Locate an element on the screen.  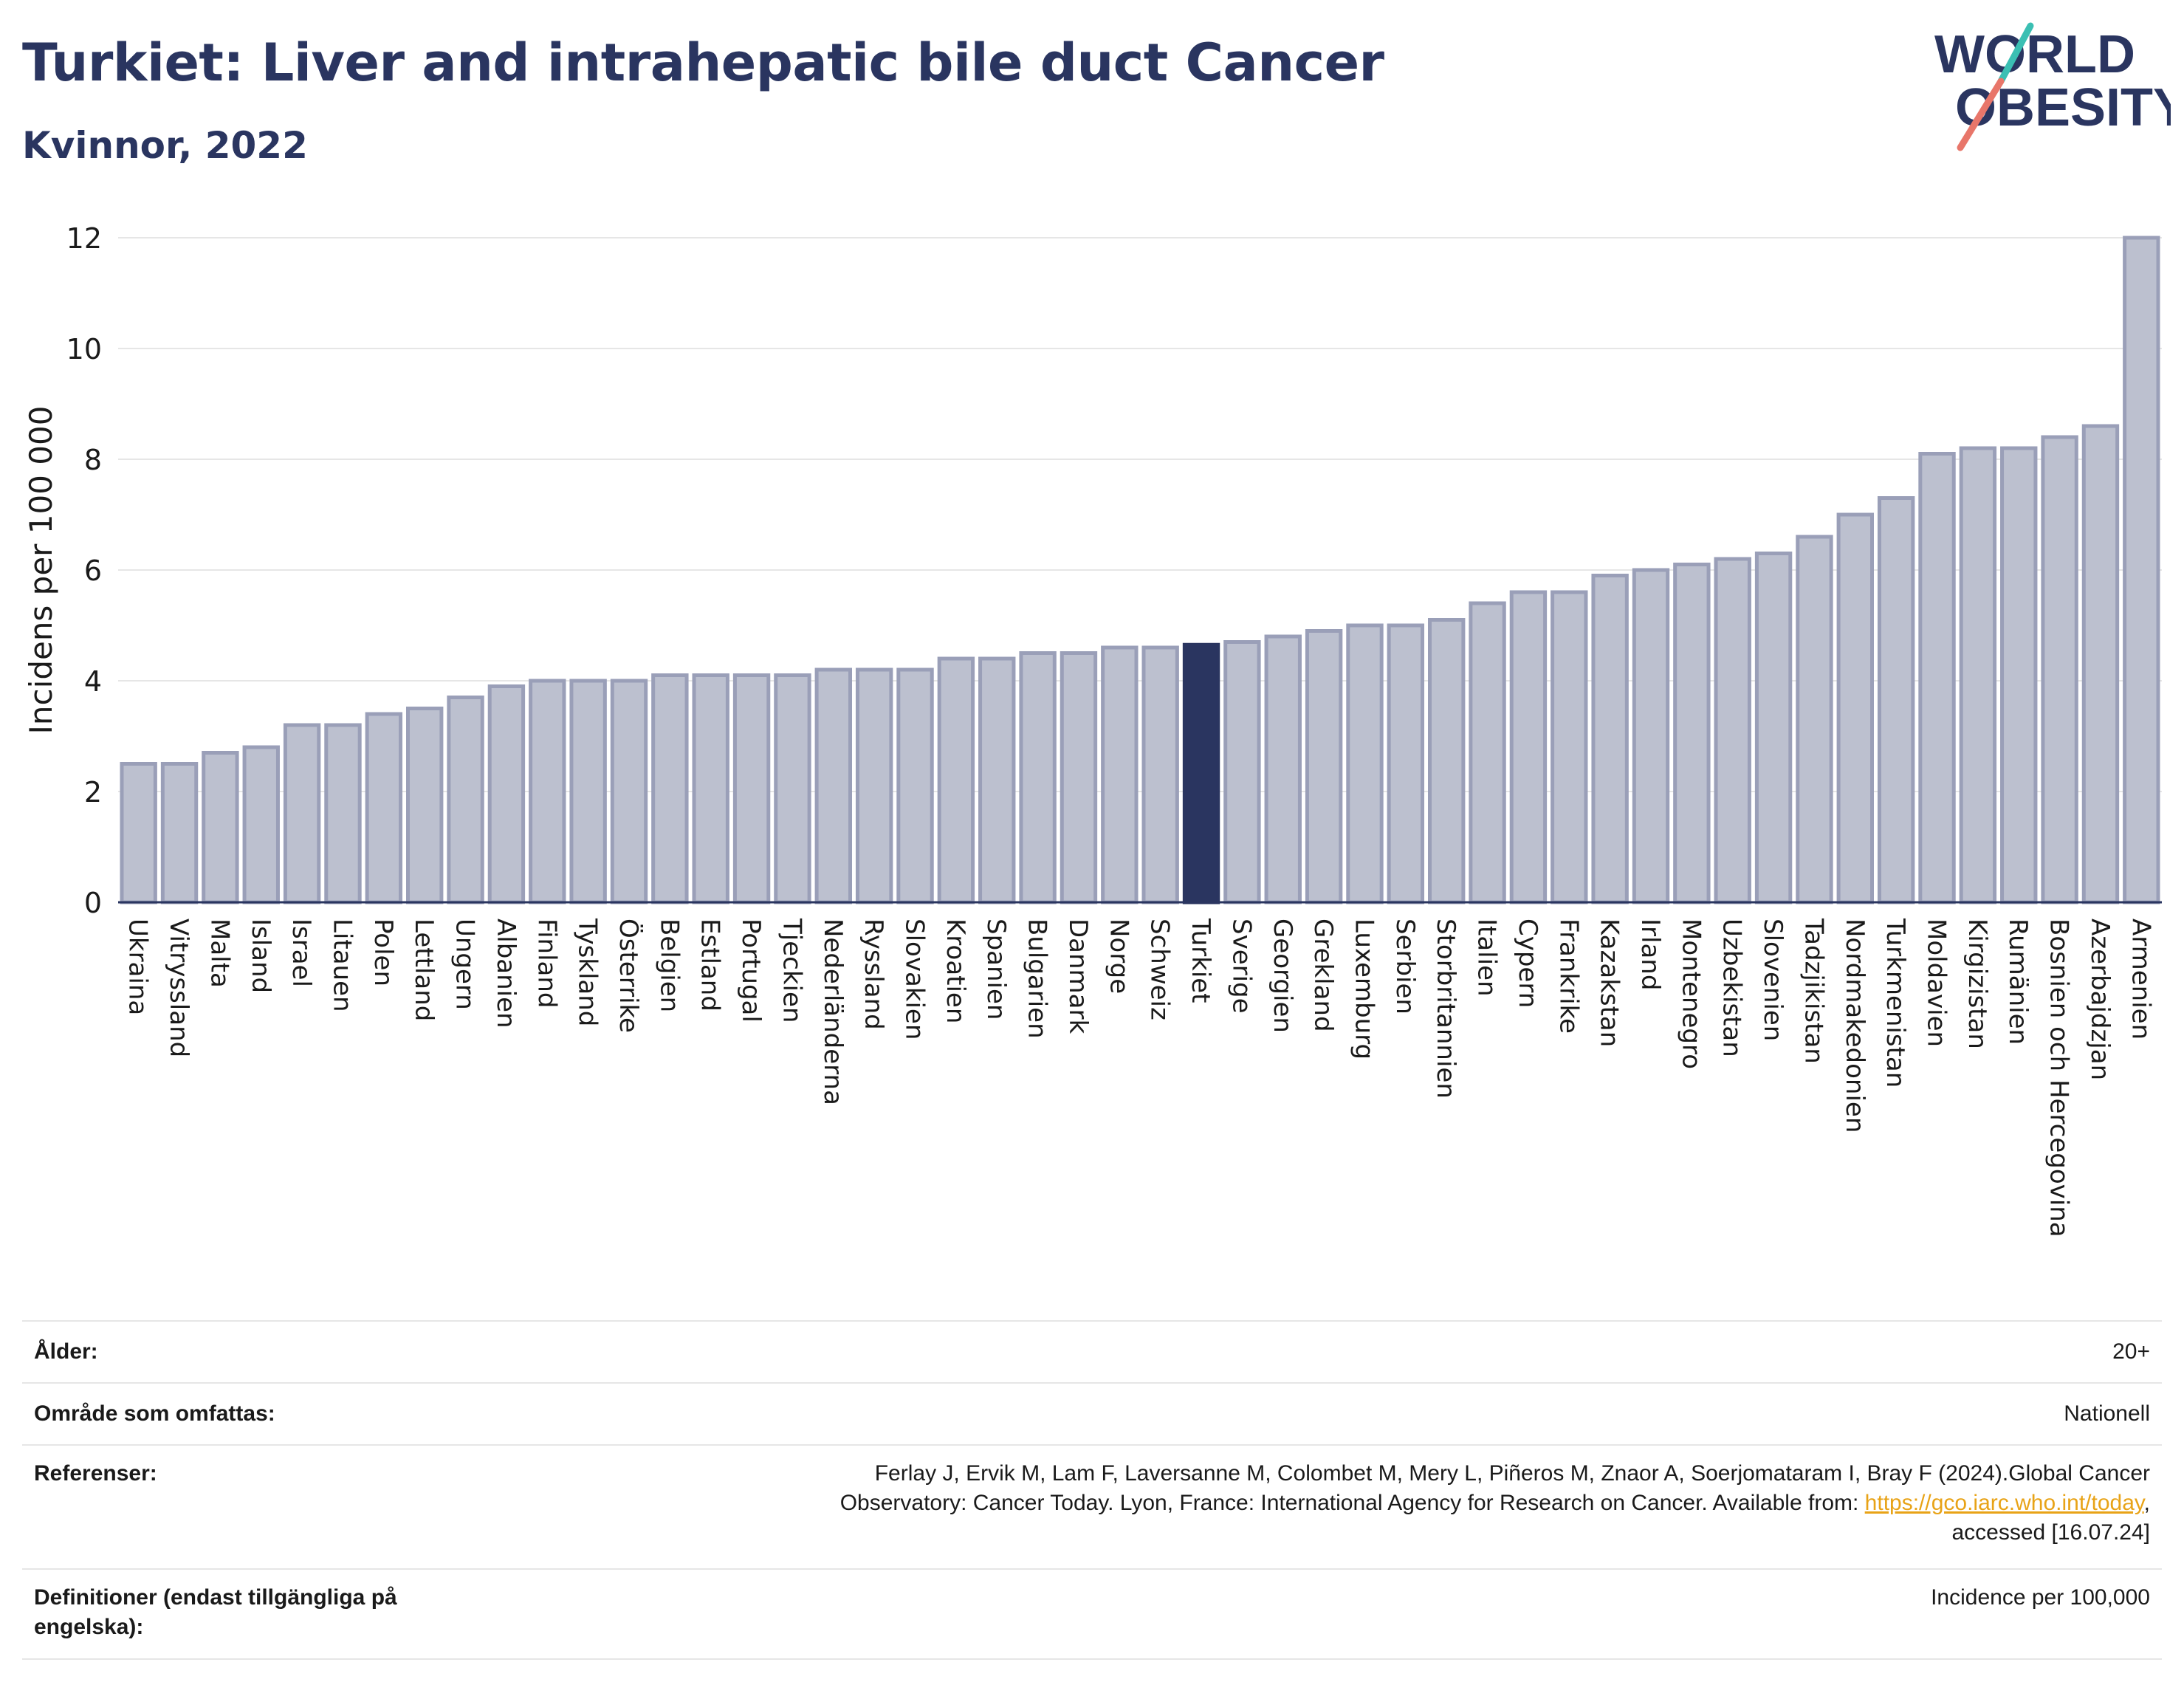
x-tick-label: Kirgizistan is located at coordinates (1977, 984).